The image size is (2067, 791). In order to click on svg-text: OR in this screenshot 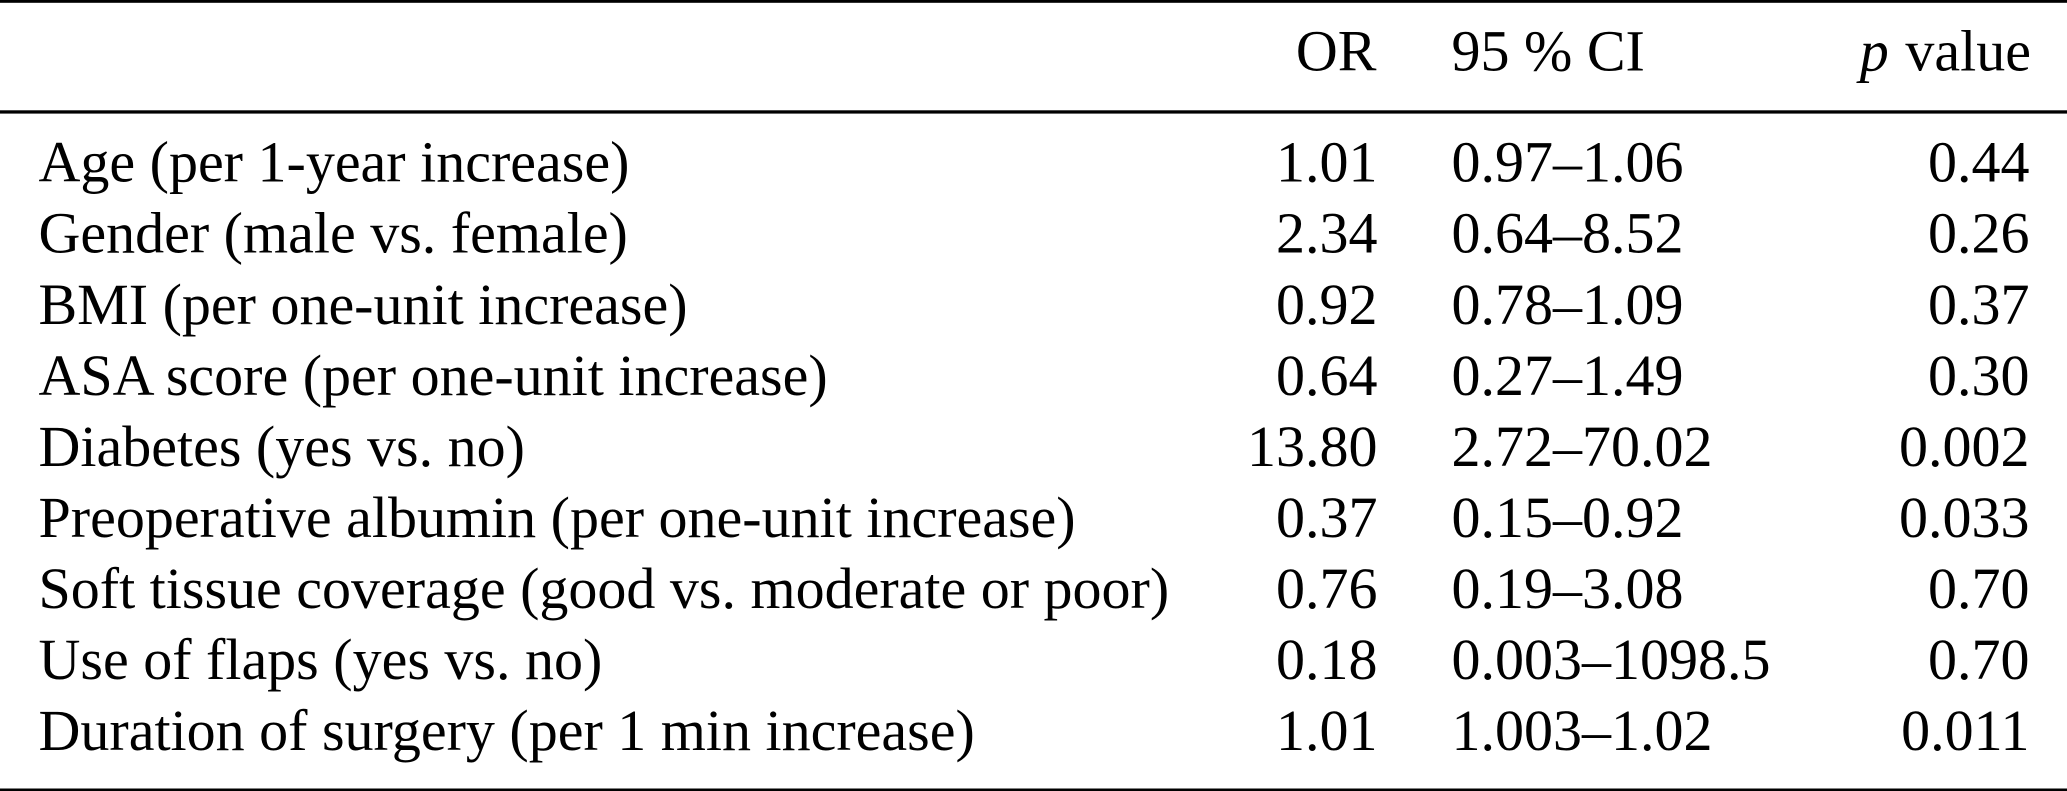, I will do `click(1336, 51)`.